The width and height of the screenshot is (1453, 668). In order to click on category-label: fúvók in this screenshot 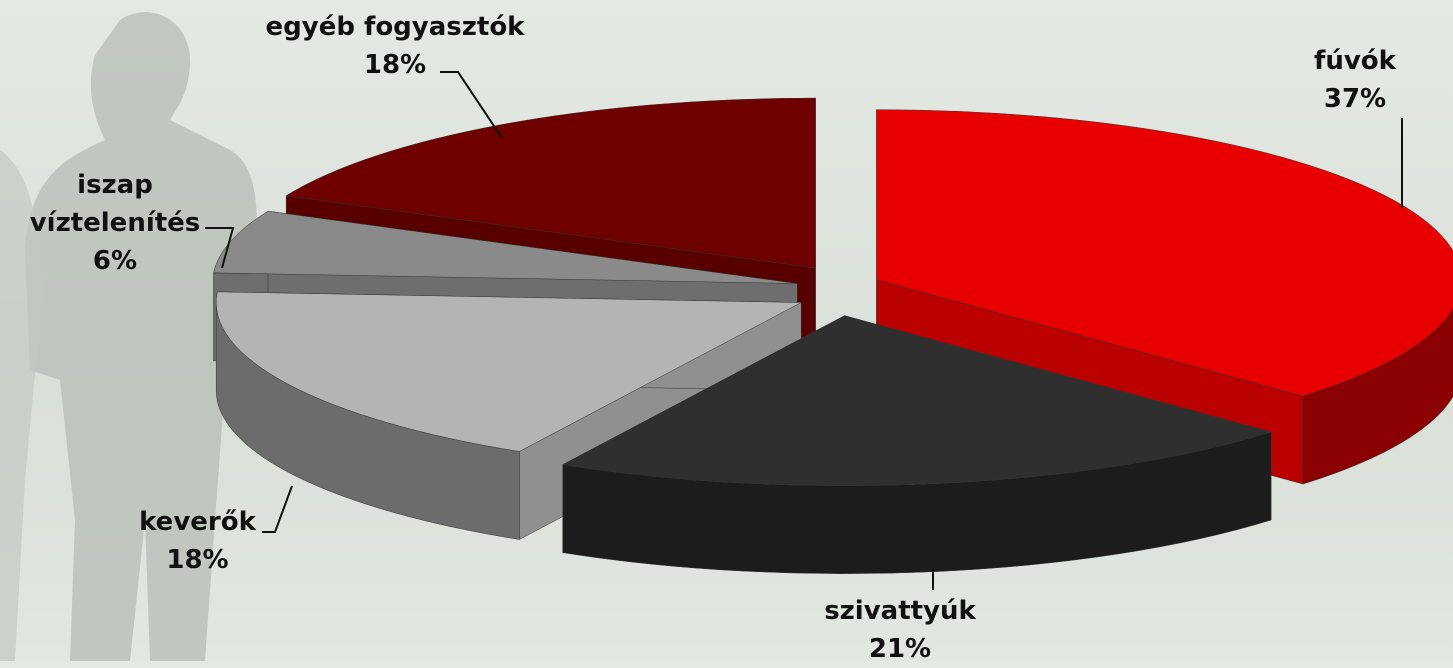, I will do `click(1355, 61)`.